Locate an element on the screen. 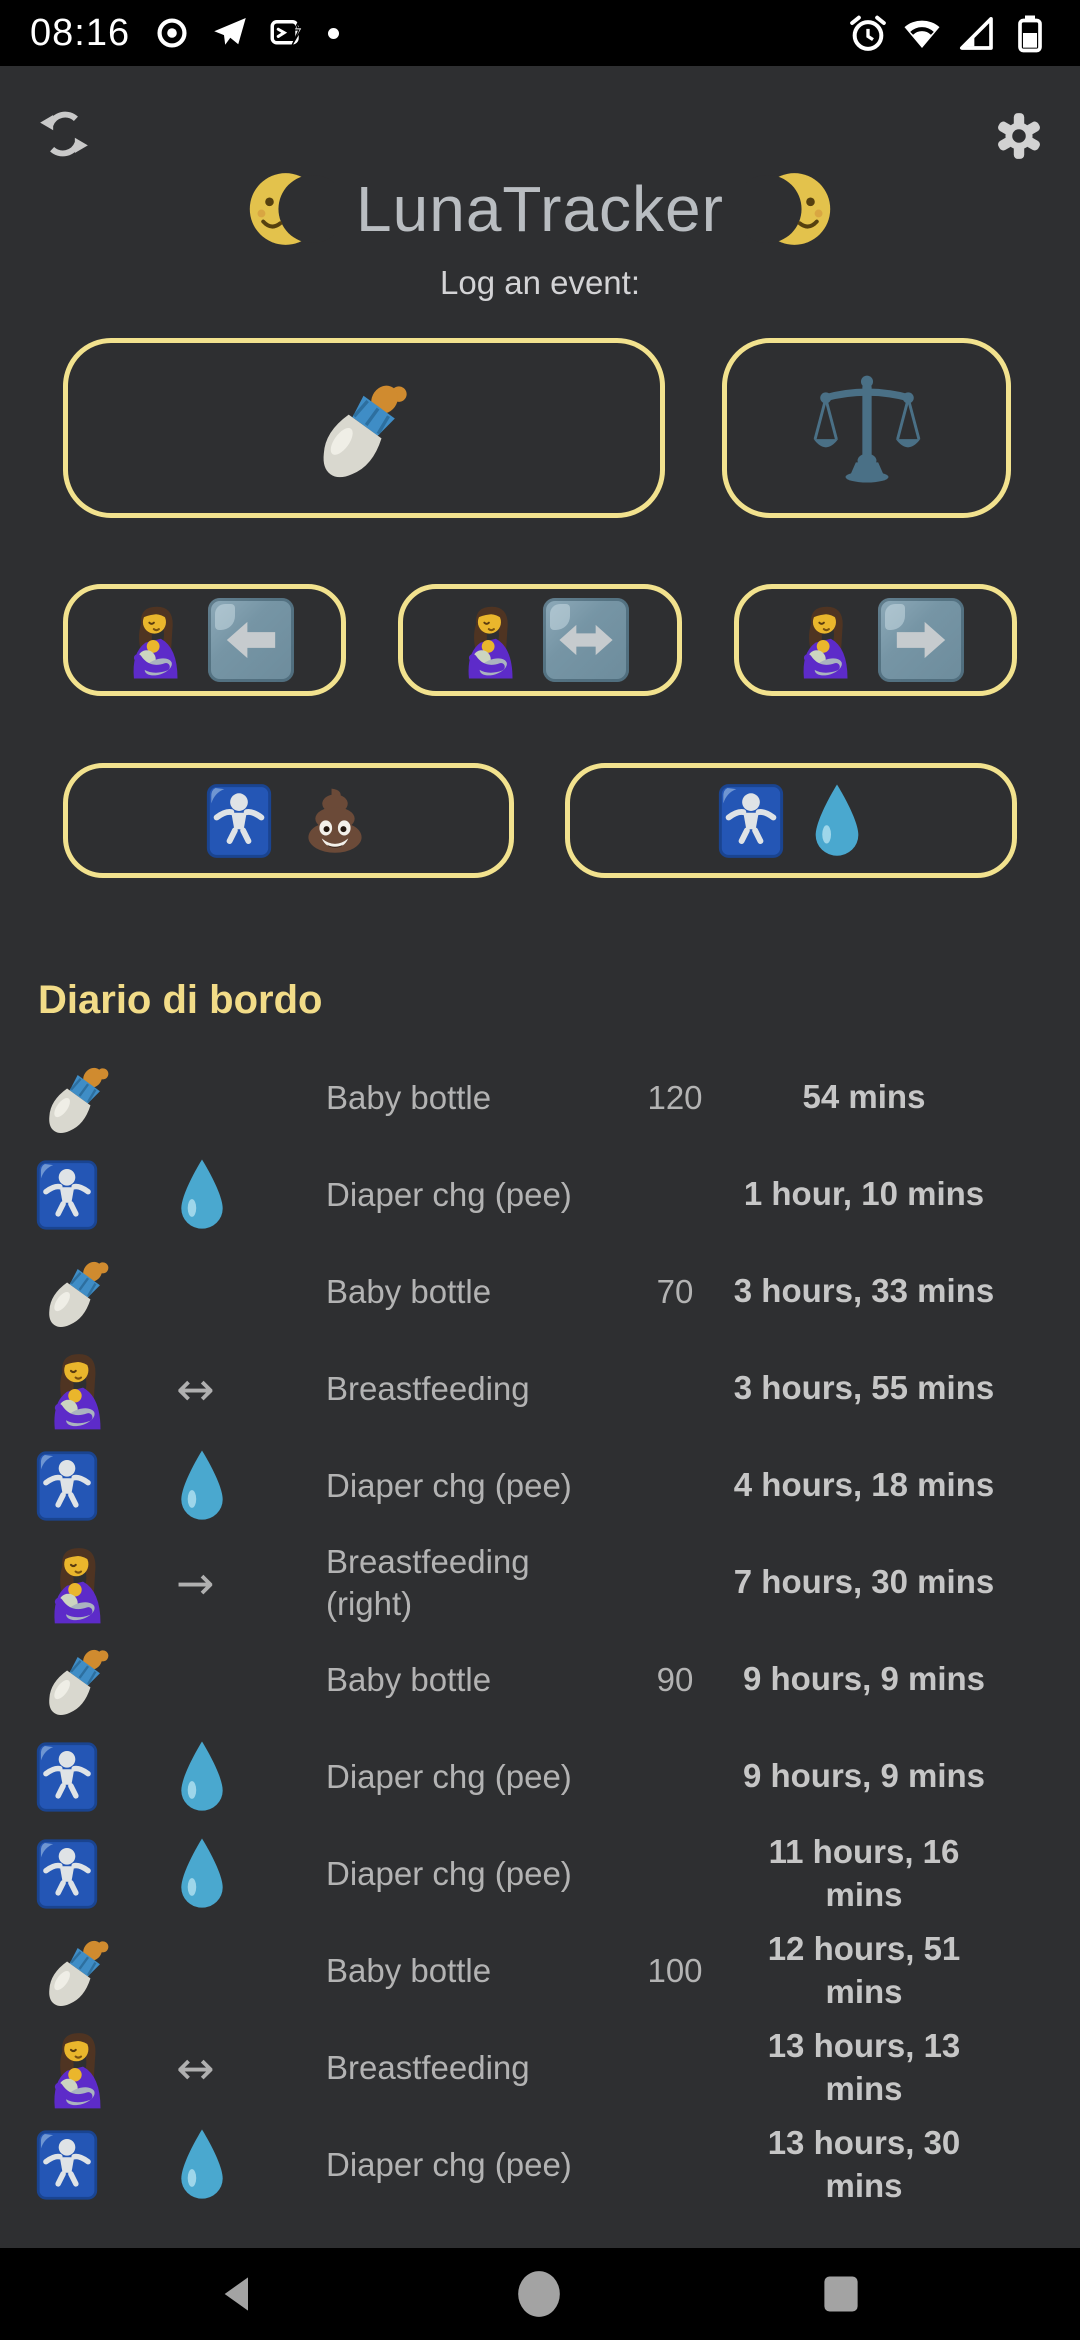  log-breastfeeding-left-button is located at coordinates (205, 640).